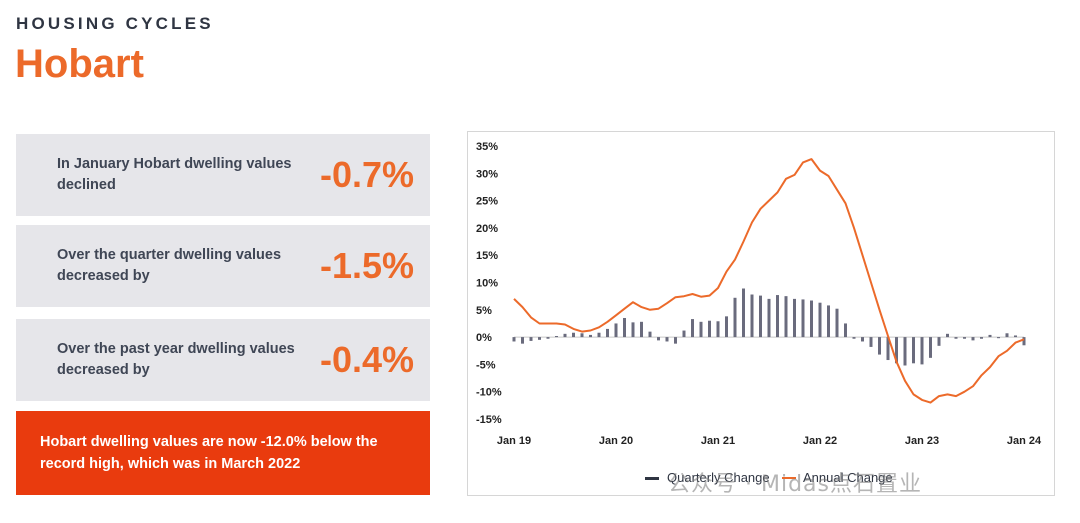  Describe the element at coordinates (487, 284) in the screenshot. I see `y-tick-label: 10%` at that location.